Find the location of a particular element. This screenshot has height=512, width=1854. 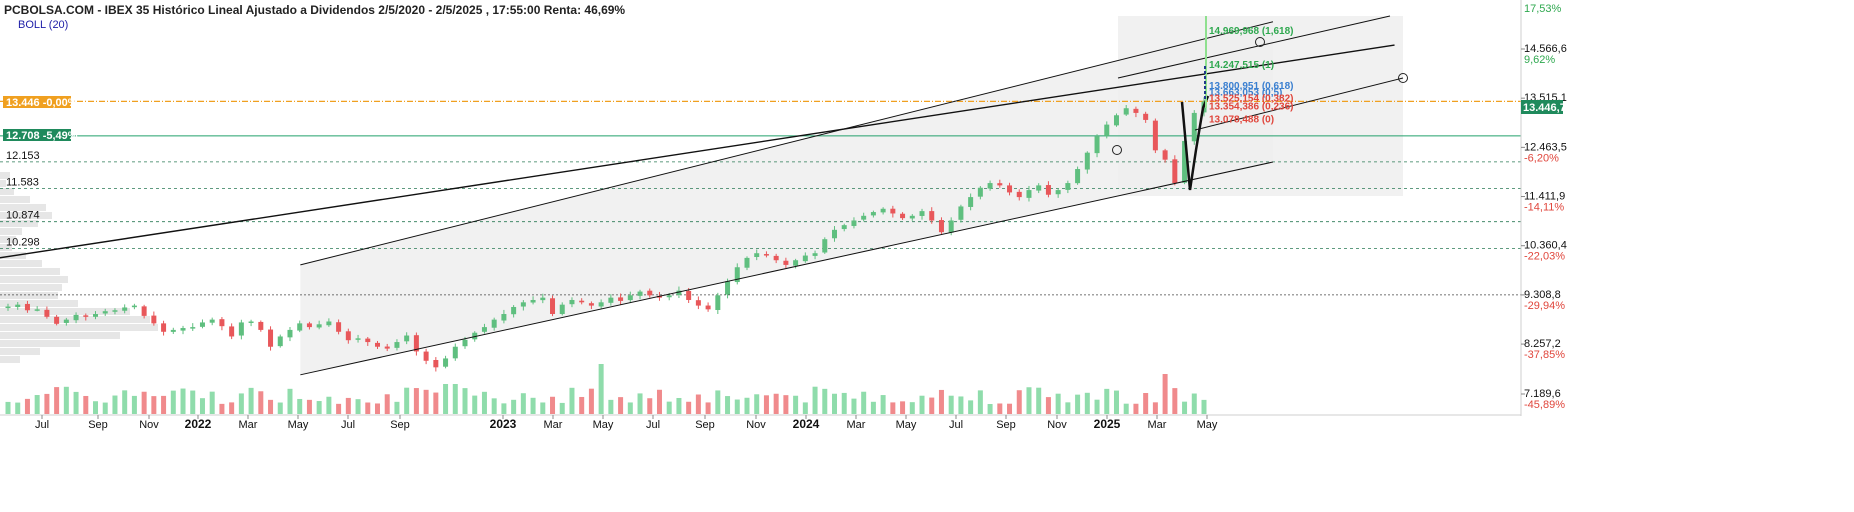

left-level-label: 11.583 is located at coordinates (22, 183).